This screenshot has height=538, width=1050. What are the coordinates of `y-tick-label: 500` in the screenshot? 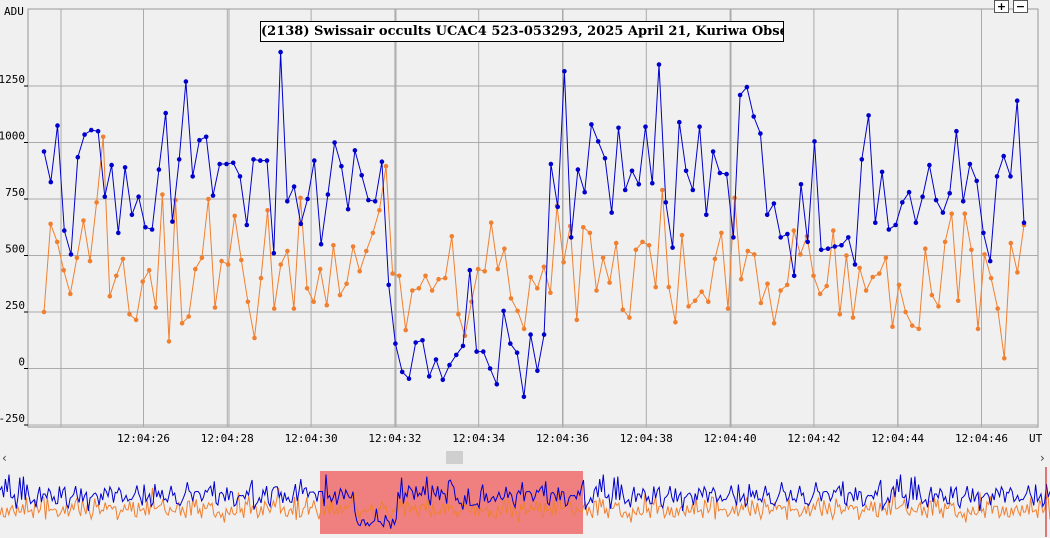 It's located at (15, 249).